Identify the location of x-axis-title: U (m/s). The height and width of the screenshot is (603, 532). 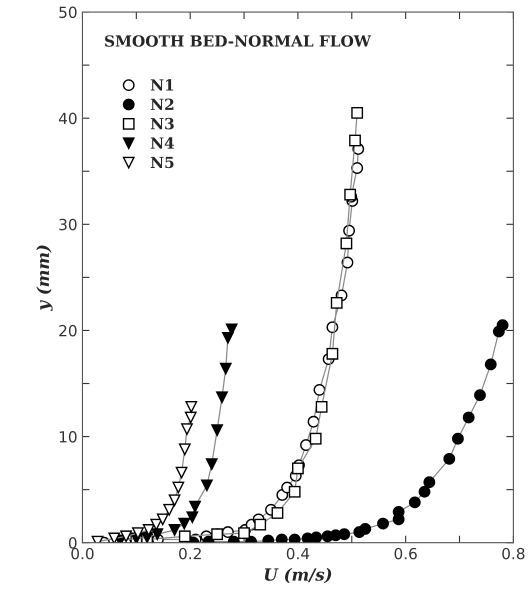
(298, 576).